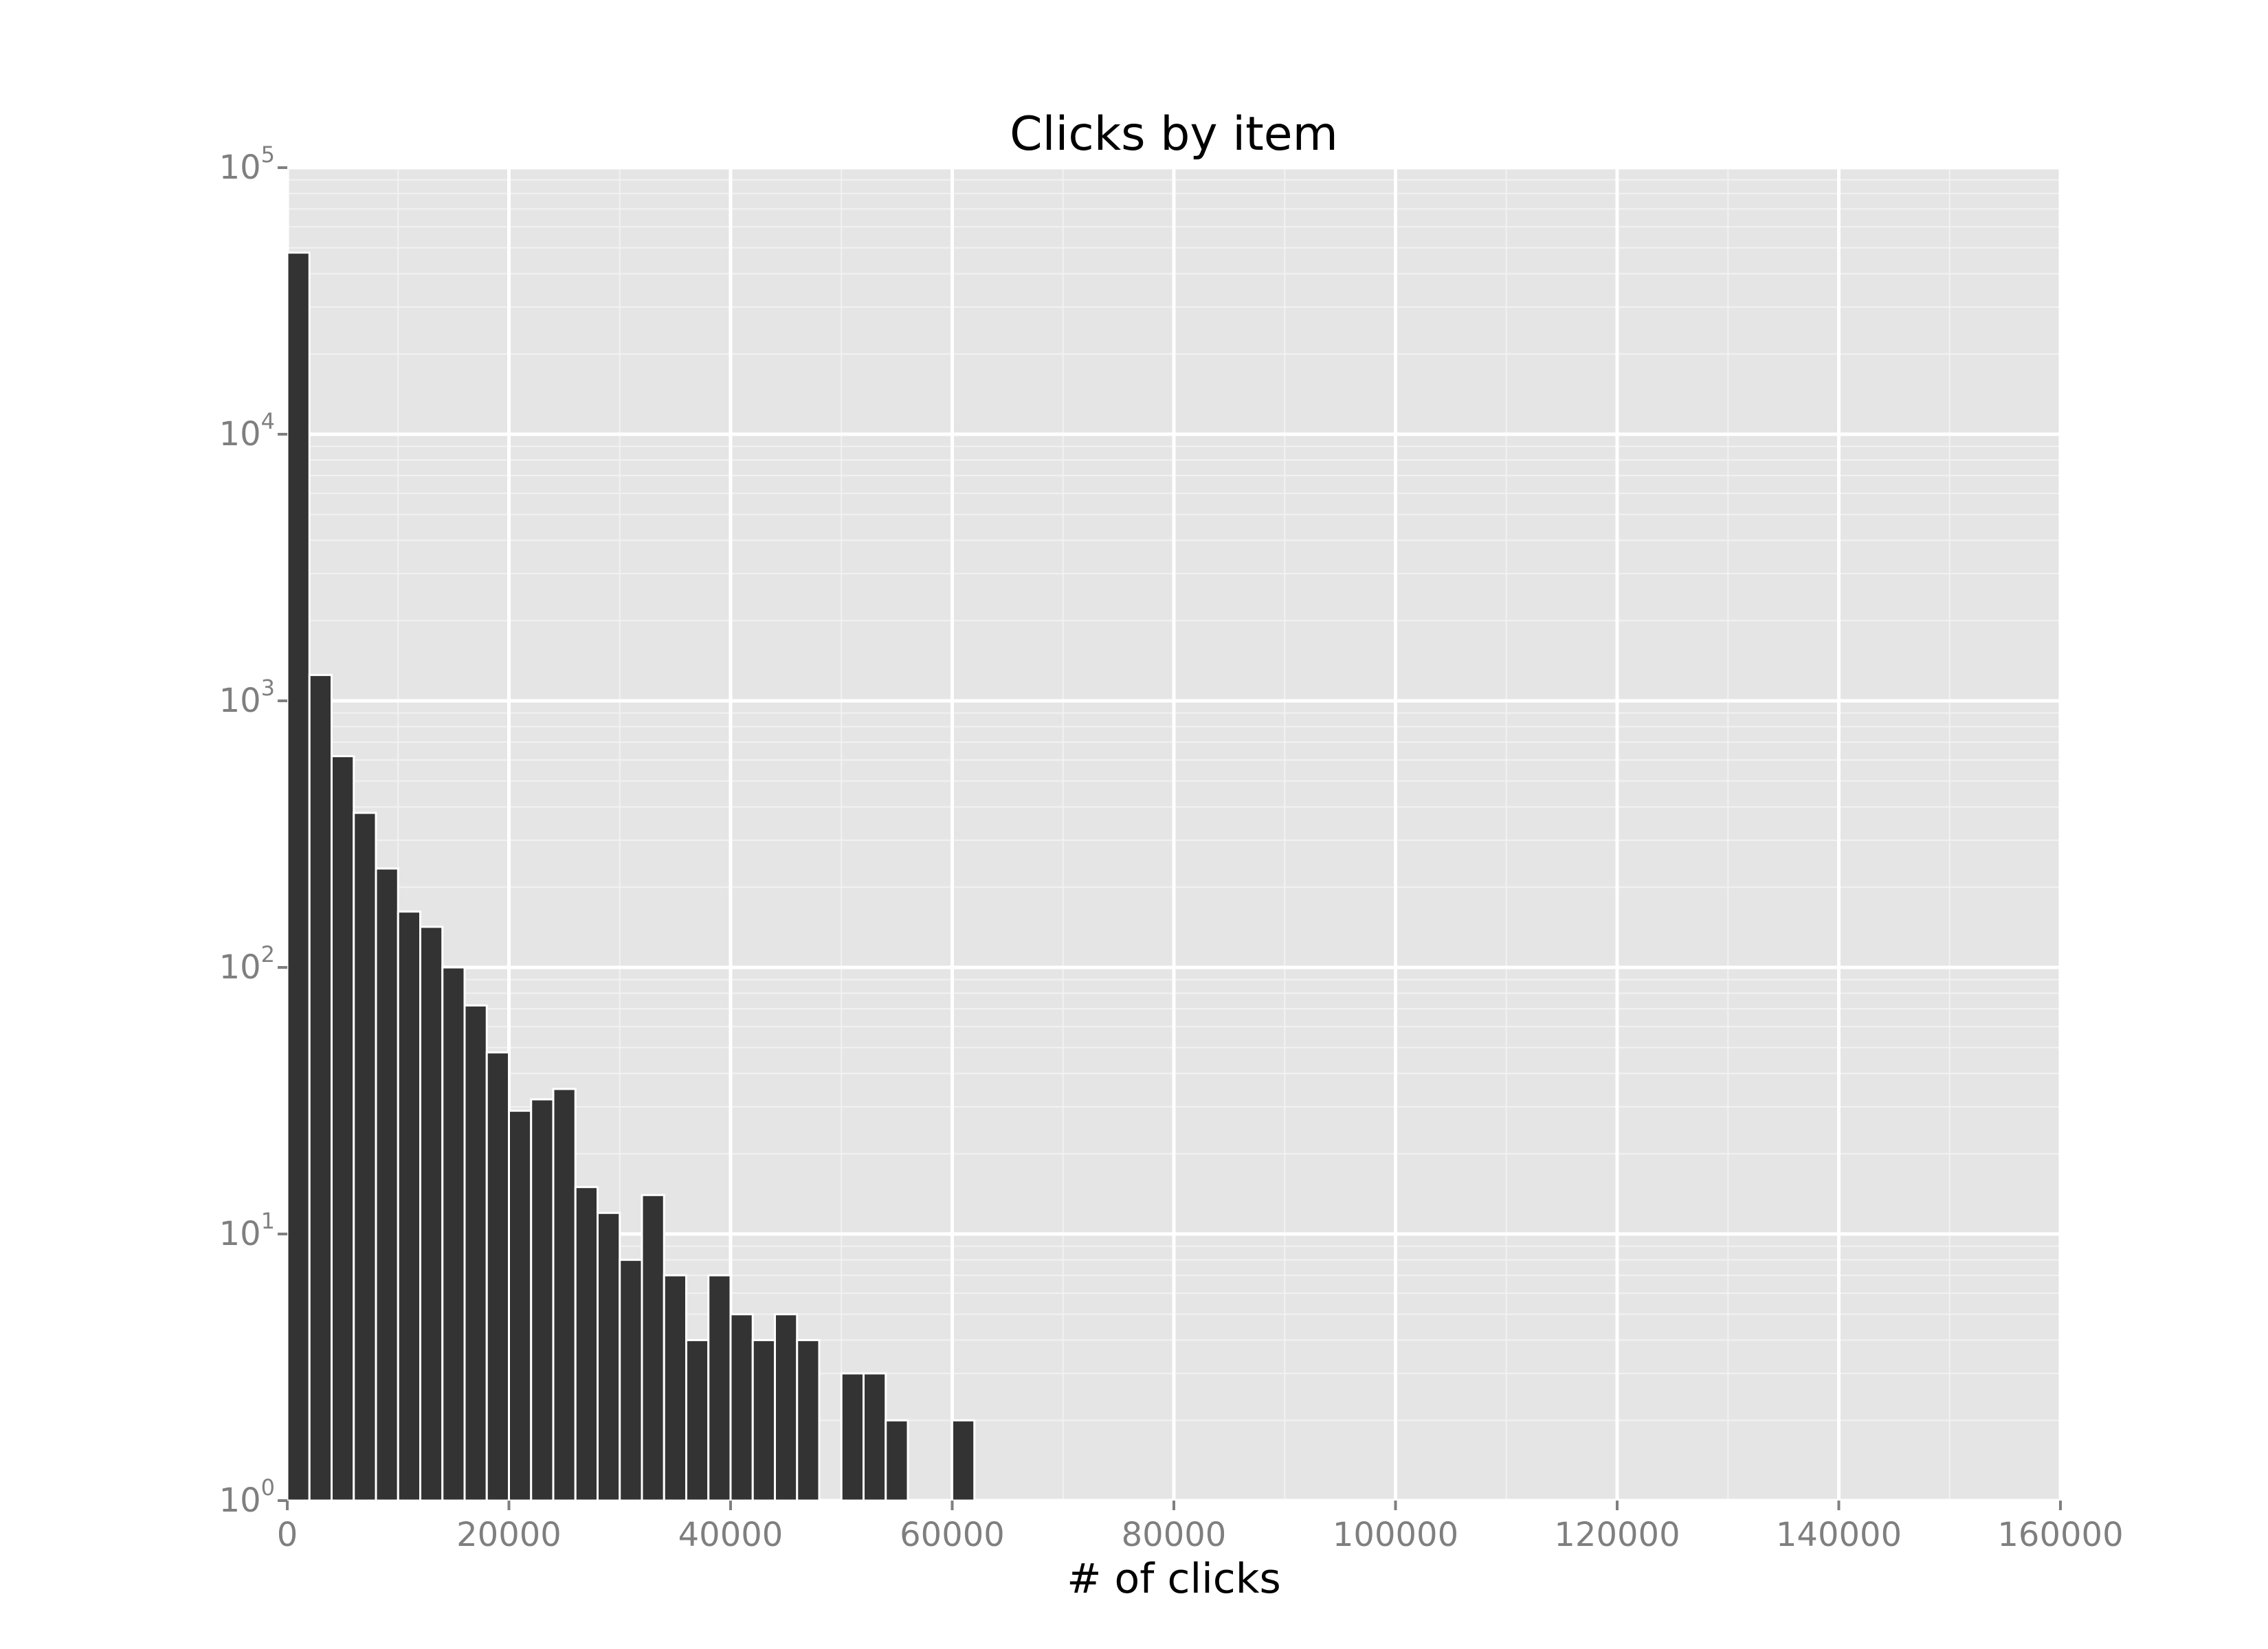 The width and height of the screenshot is (2268, 1649). What do you see at coordinates (287, 1535) in the screenshot?
I see `x-tick-label: 0` at bounding box center [287, 1535].